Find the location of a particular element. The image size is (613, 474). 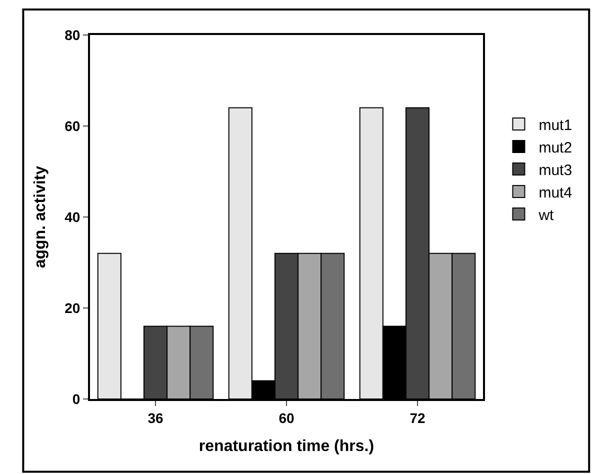

y-tick-label: 0 is located at coordinates (76, 398).